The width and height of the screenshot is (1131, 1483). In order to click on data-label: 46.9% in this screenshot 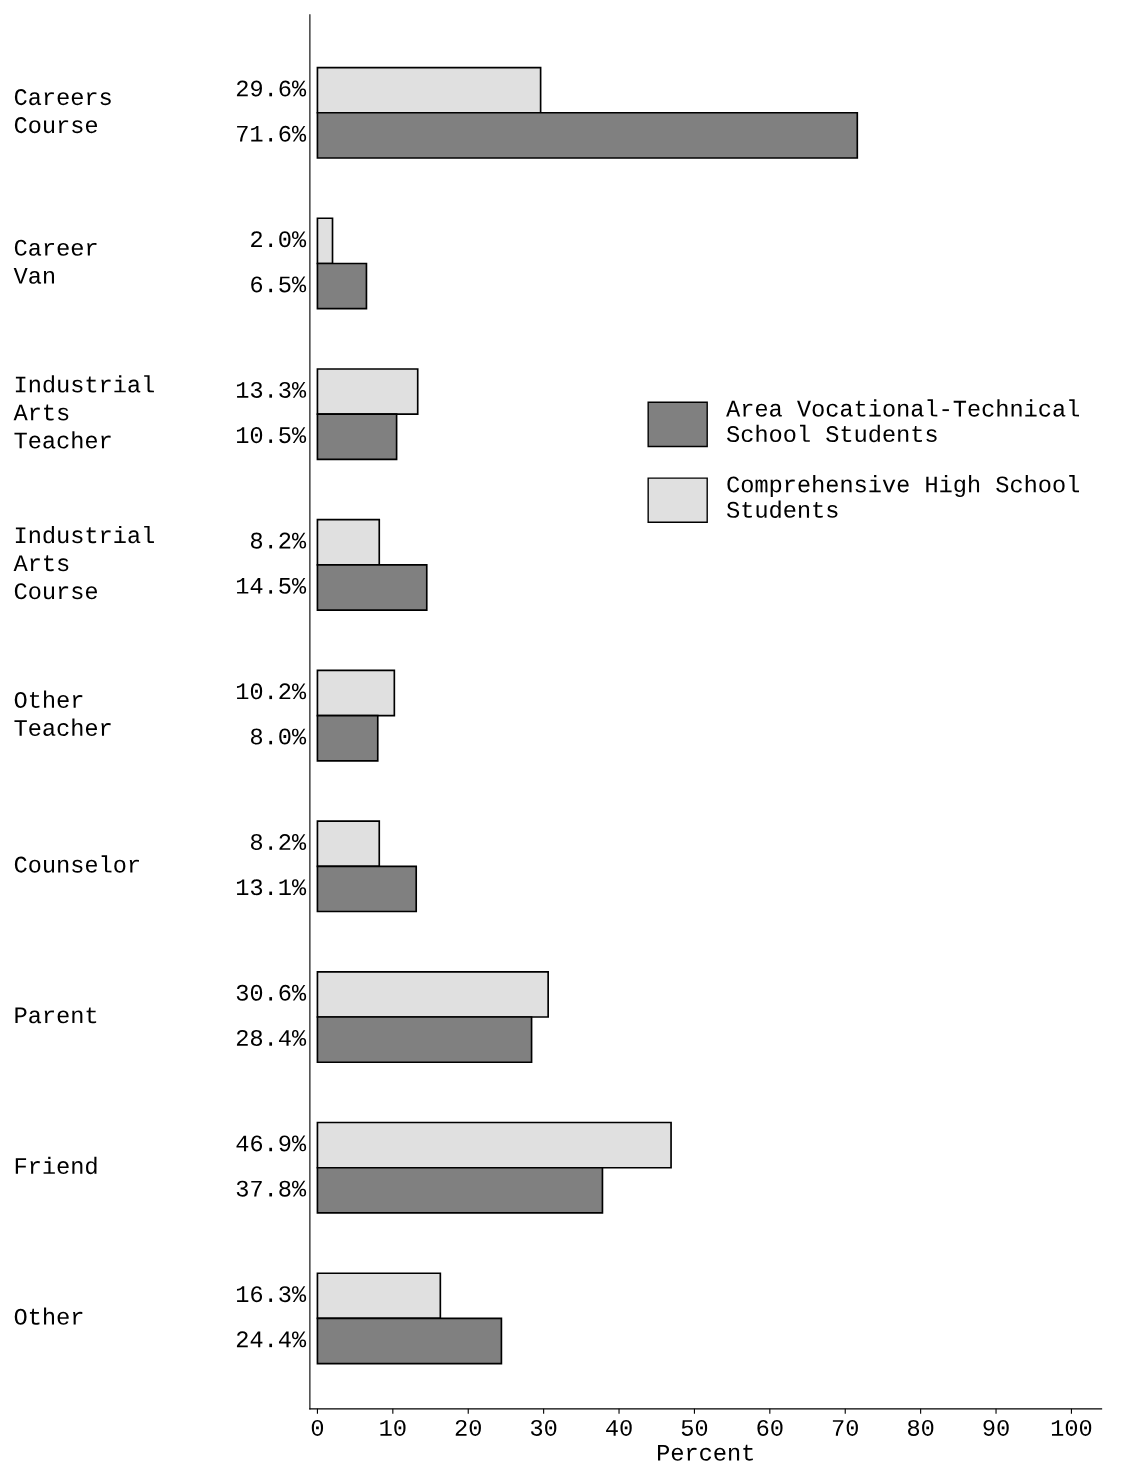, I will do `click(271, 1143)`.